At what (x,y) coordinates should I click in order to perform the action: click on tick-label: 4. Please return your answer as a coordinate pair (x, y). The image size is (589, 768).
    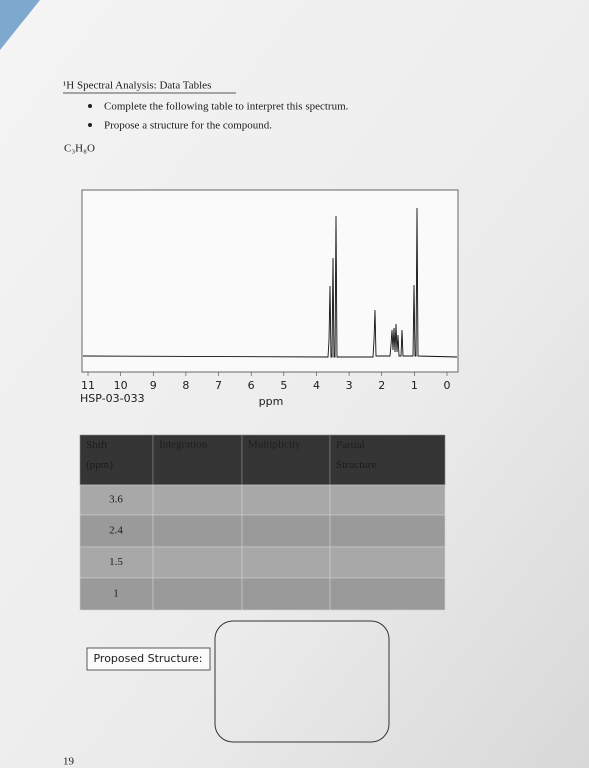
    Looking at the image, I should click on (316, 385).